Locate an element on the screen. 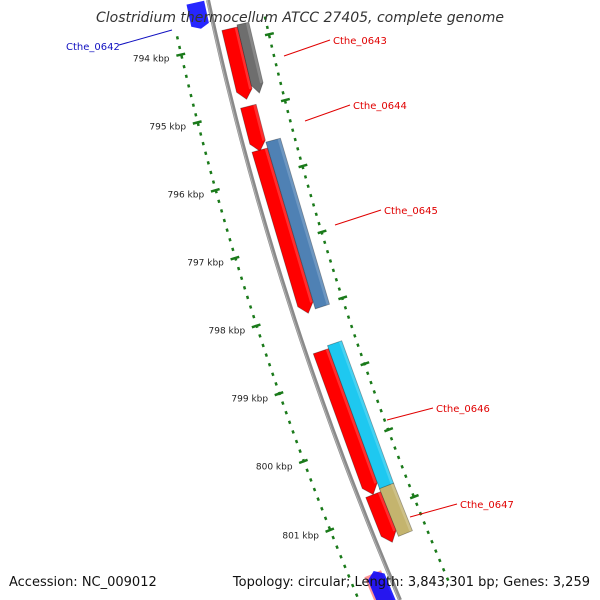 The image size is (600, 600). scale-label: 796 kbp is located at coordinates (186, 195).